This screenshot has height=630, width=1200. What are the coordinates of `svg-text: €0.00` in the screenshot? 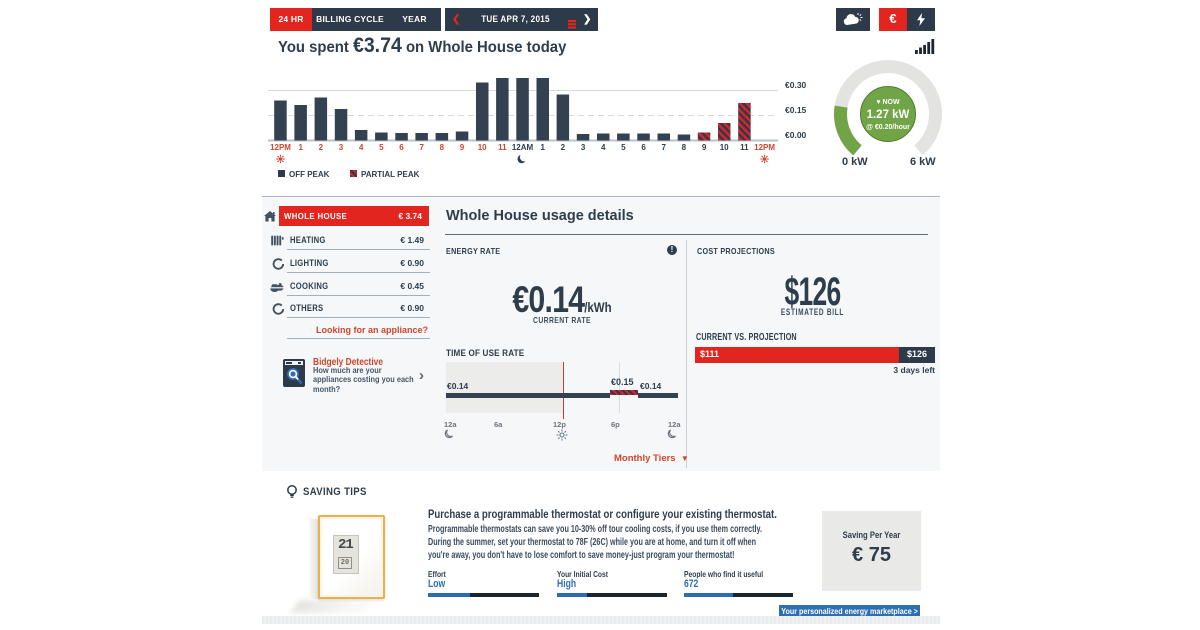 It's located at (796, 135).